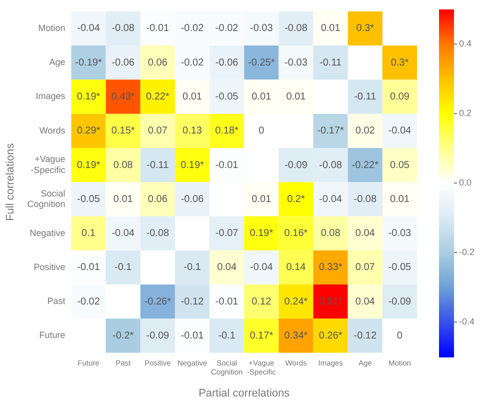 Image resolution: width=485 pixels, height=404 pixels. Describe the element at coordinates (365, 165) in the screenshot. I see `data-label: -0.22*` at that location.